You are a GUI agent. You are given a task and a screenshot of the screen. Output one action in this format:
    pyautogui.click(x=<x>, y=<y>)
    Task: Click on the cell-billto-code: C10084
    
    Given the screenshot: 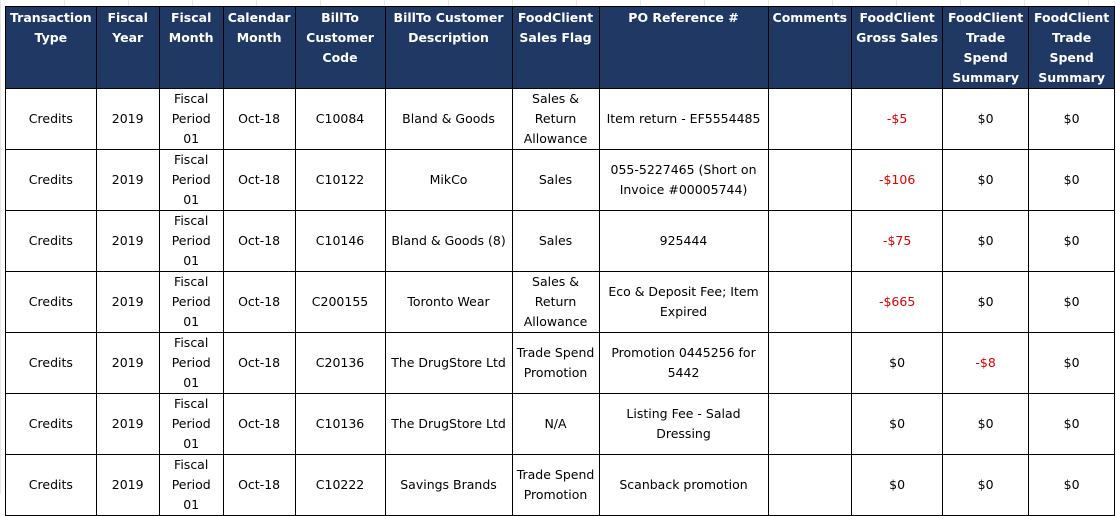 What is the action you would take?
    pyautogui.click(x=340, y=119)
    